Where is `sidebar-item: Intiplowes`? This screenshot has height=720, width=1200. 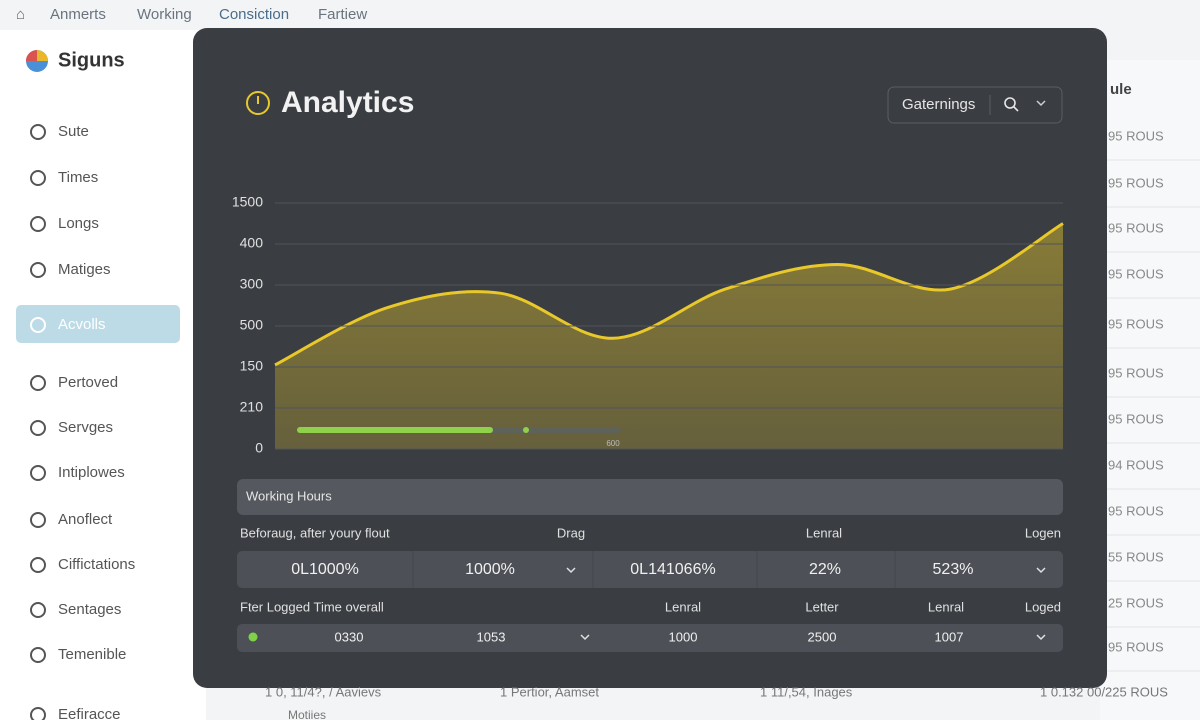
sidebar-item: Intiplowes is located at coordinates (91, 472).